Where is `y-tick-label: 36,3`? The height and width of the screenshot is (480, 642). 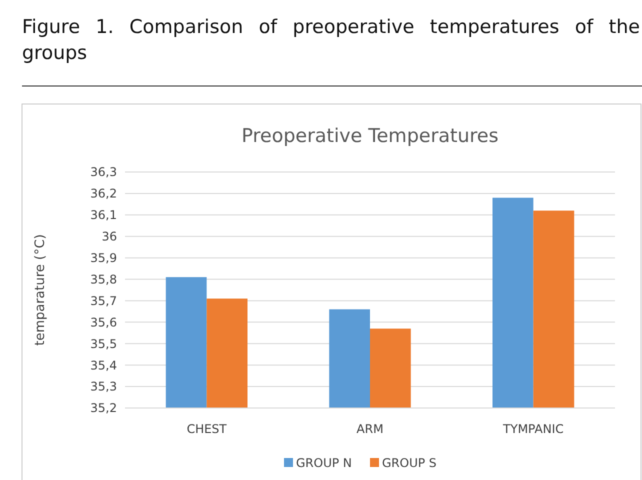
y-tick-label: 36,3 is located at coordinates (103, 172).